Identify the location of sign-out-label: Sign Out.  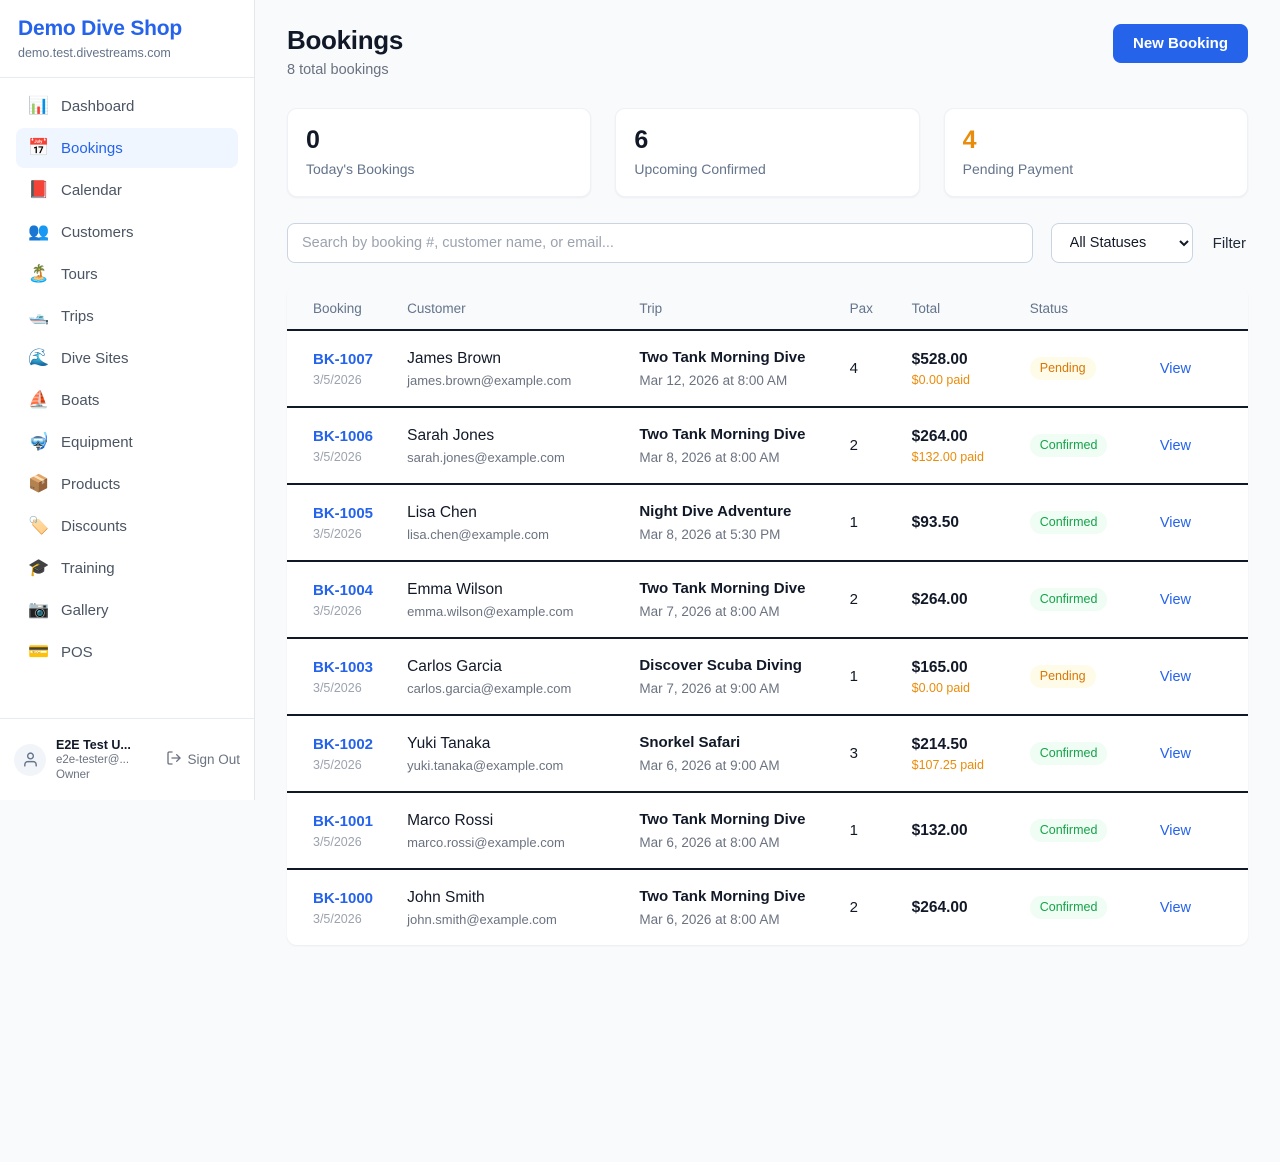
(213, 759).